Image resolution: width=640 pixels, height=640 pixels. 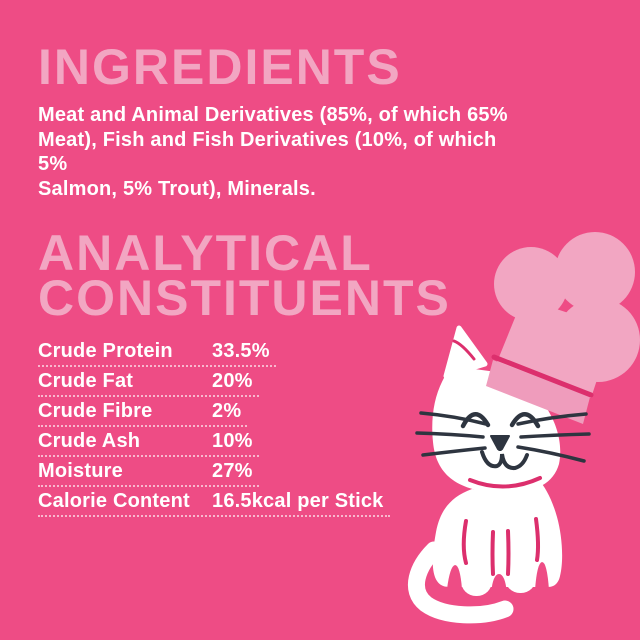 What do you see at coordinates (86, 381) in the screenshot?
I see `row-label: Crude Fat` at bounding box center [86, 381].